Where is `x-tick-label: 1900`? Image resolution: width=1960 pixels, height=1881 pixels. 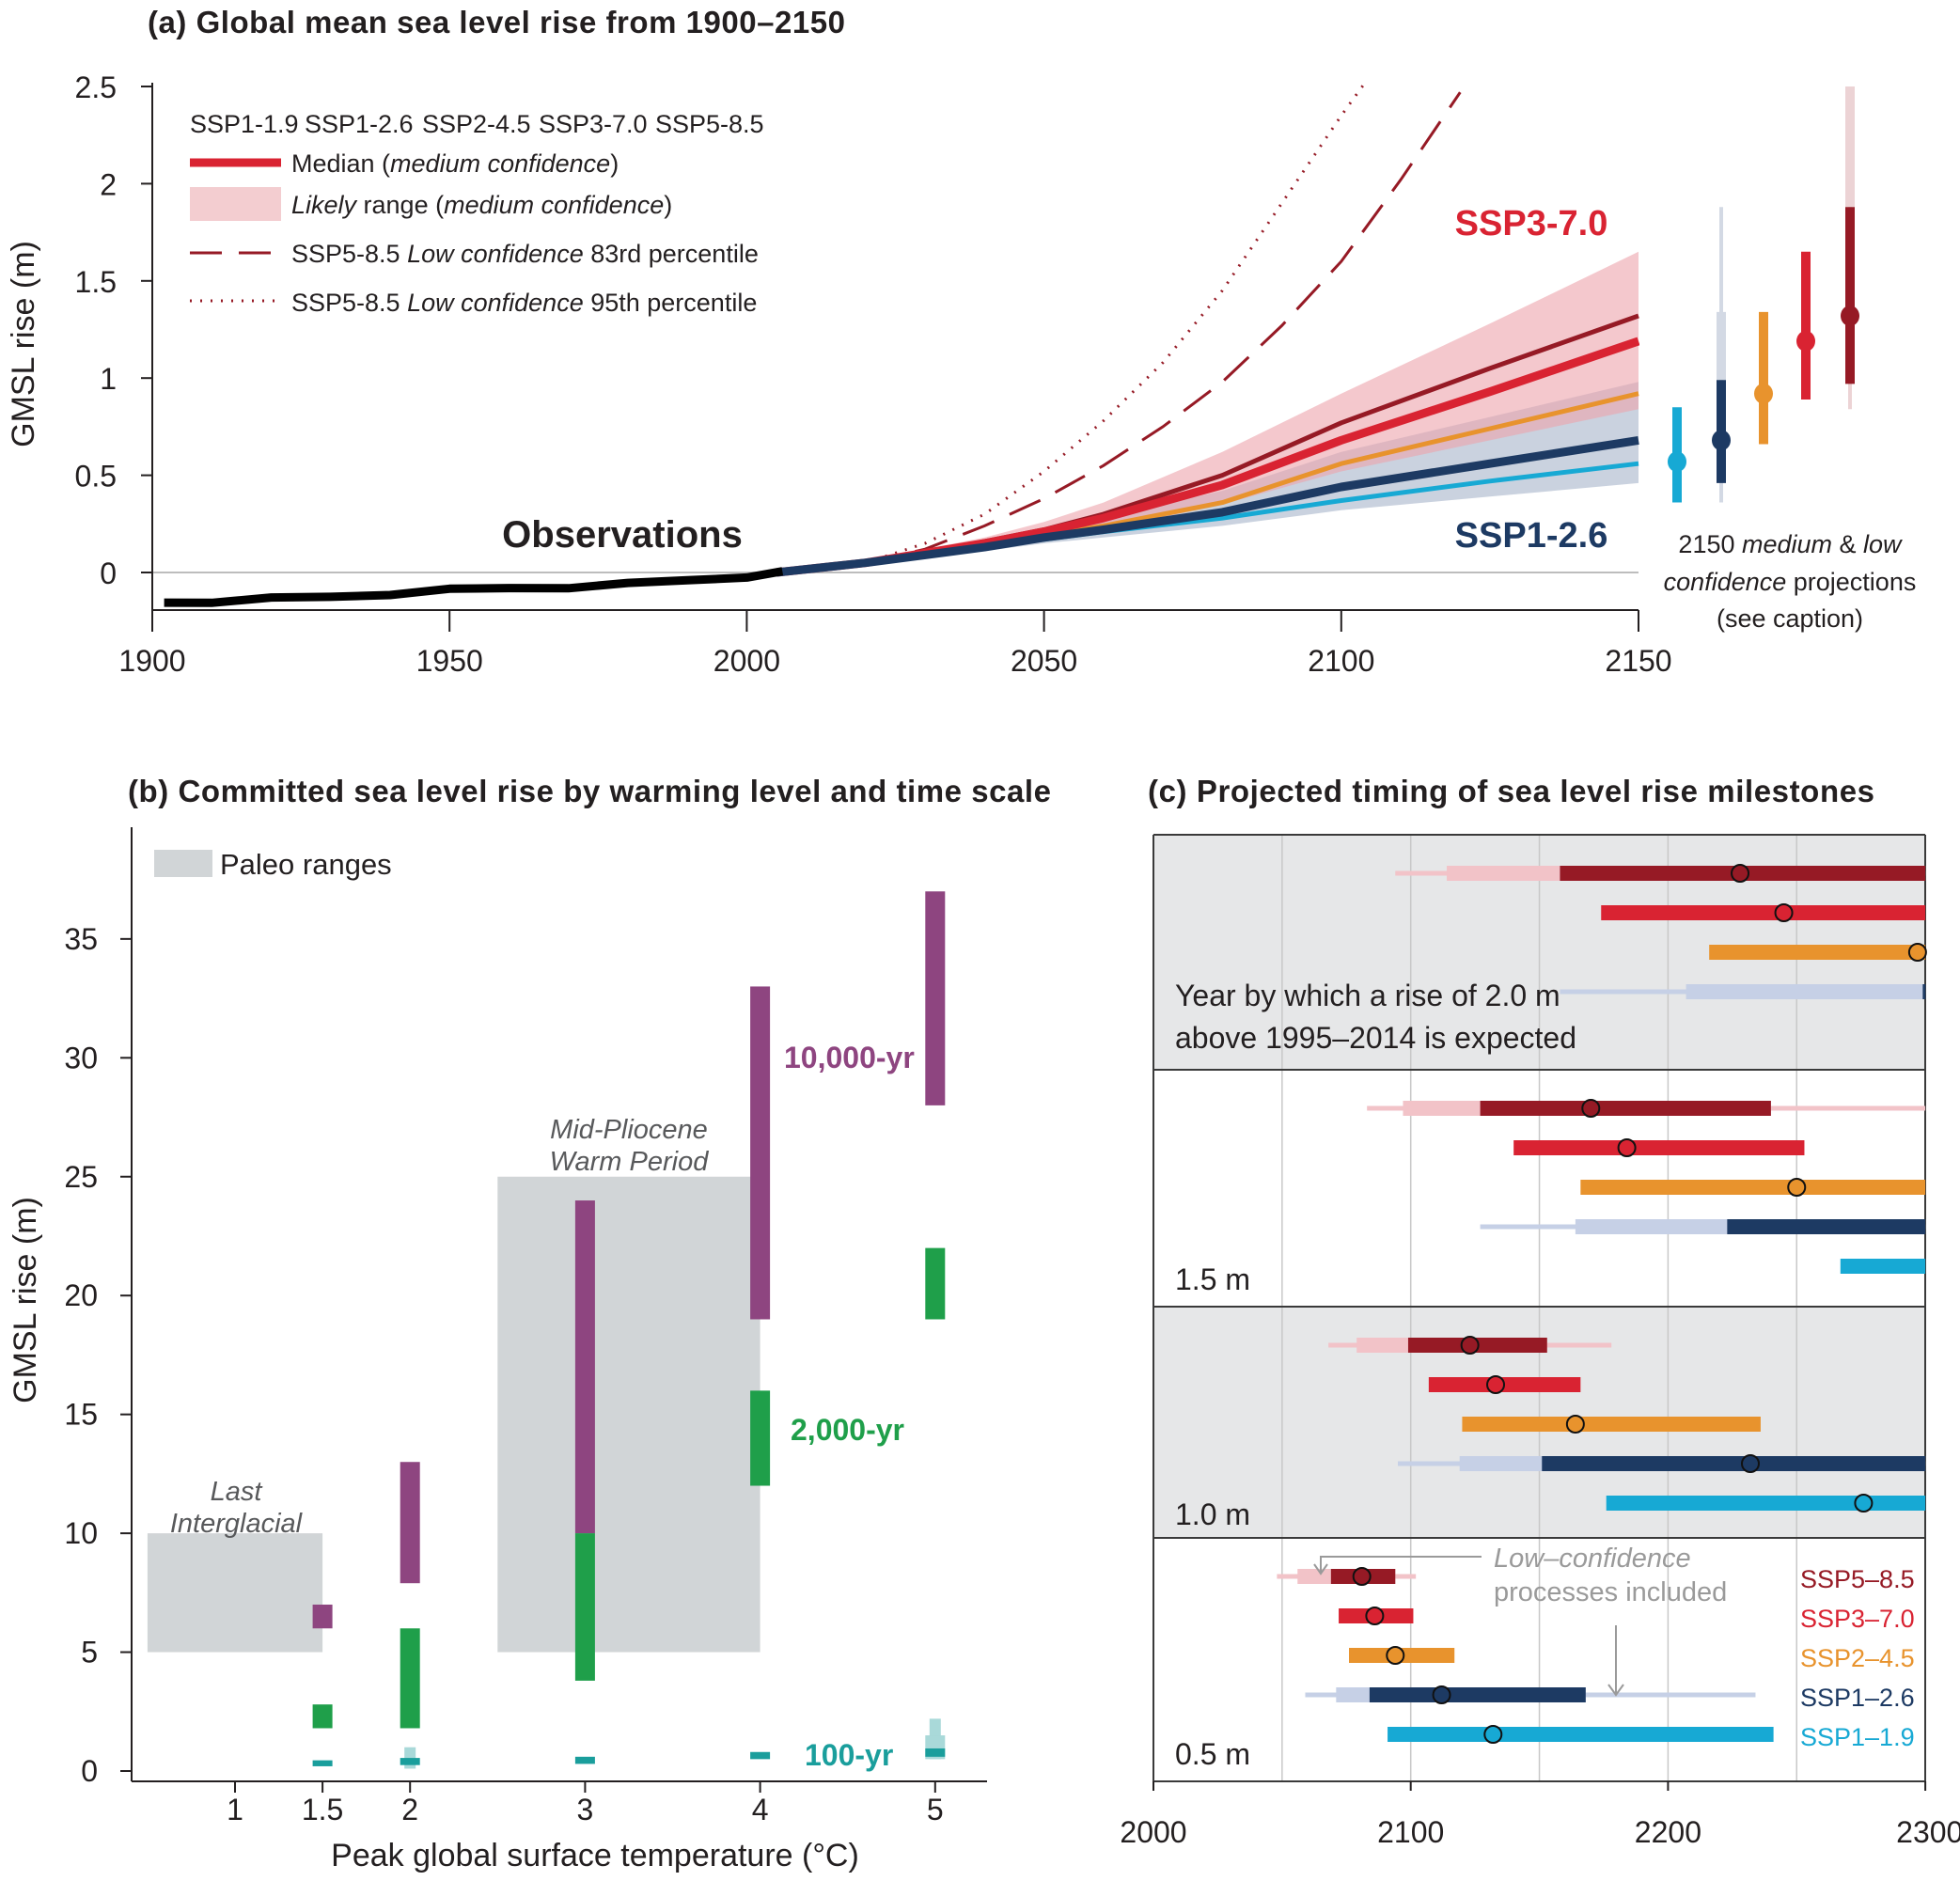
x-tick-label: 1900 is located at coordinates (151, 661).